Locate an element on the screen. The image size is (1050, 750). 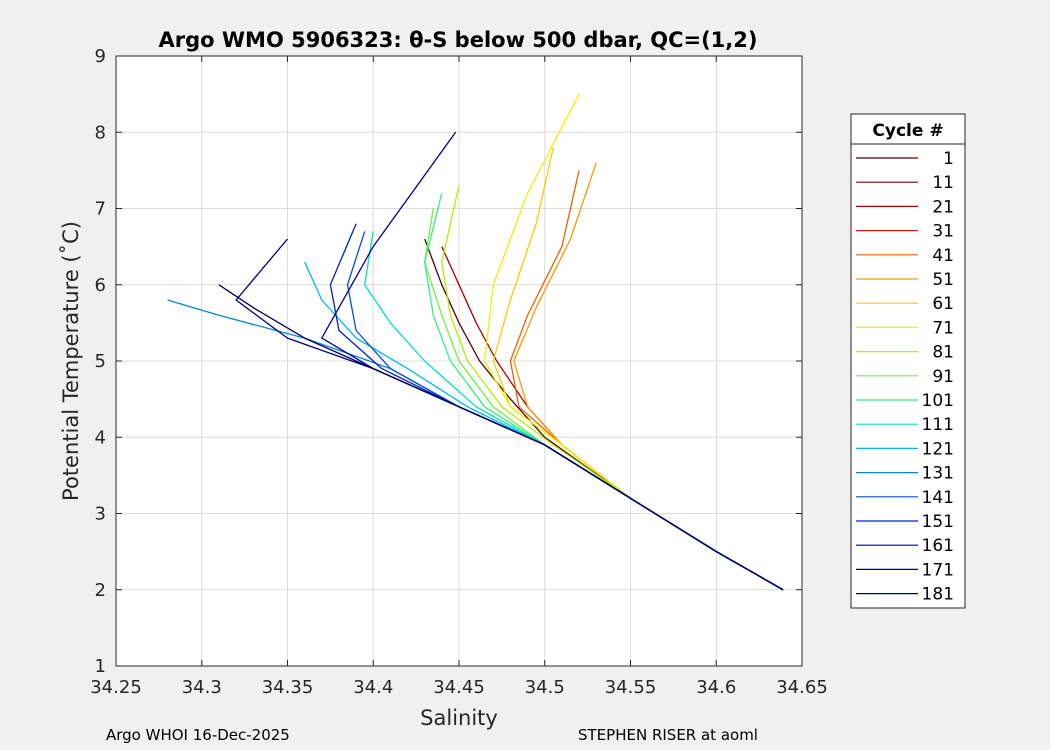
legend-entry-label: 101 is located at coordinates (938, 401).